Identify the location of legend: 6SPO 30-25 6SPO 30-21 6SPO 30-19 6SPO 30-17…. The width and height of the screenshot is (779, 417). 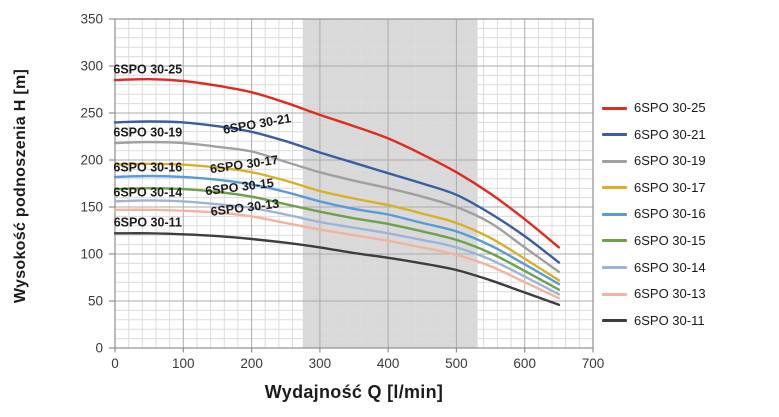
(687, 220).